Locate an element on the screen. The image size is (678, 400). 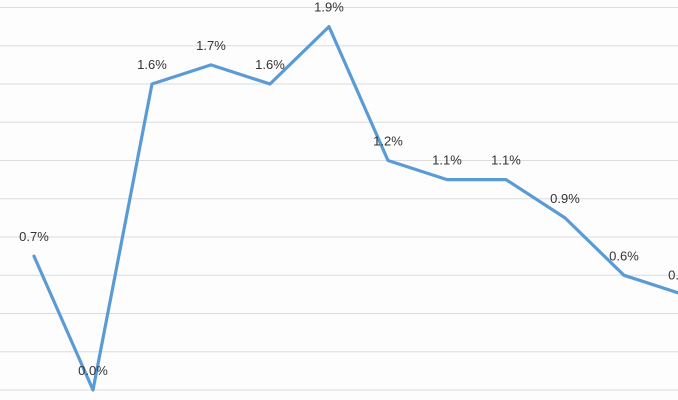
data-label: 0.0% is located at coordinates (93, 370).